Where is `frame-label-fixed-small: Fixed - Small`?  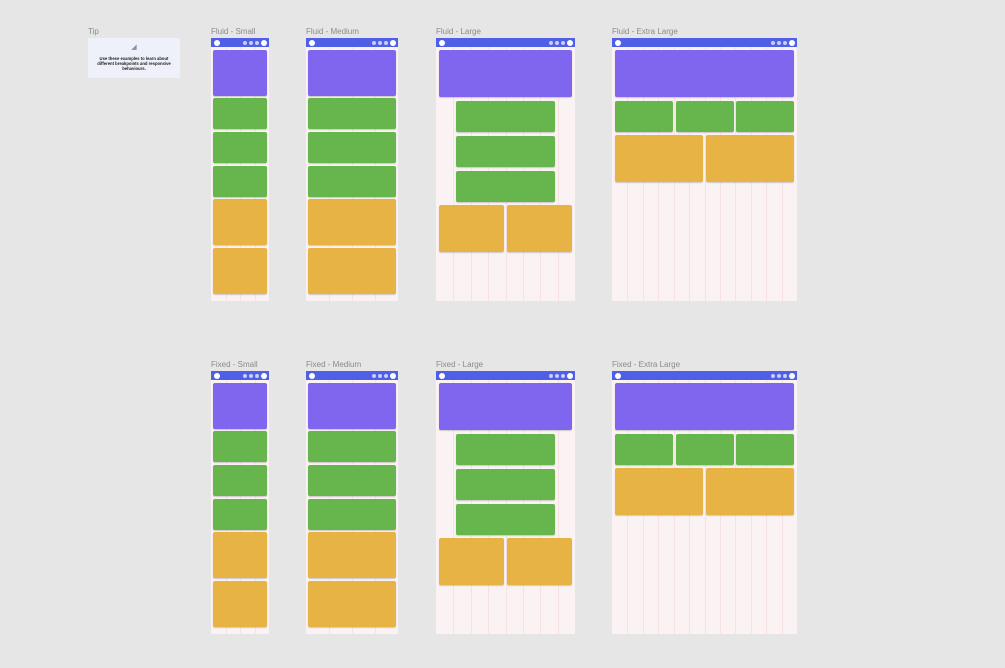 frame-label-fixed-small: Fixed - Small is located at coordinates (234, 364).